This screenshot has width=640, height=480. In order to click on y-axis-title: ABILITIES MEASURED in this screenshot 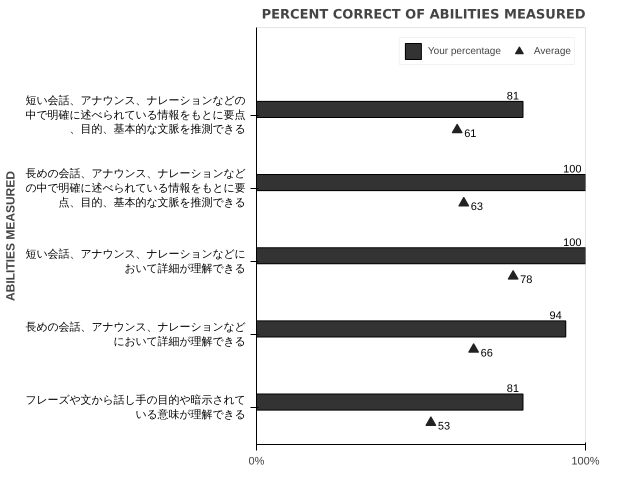, I will do `click(11, 236)`.